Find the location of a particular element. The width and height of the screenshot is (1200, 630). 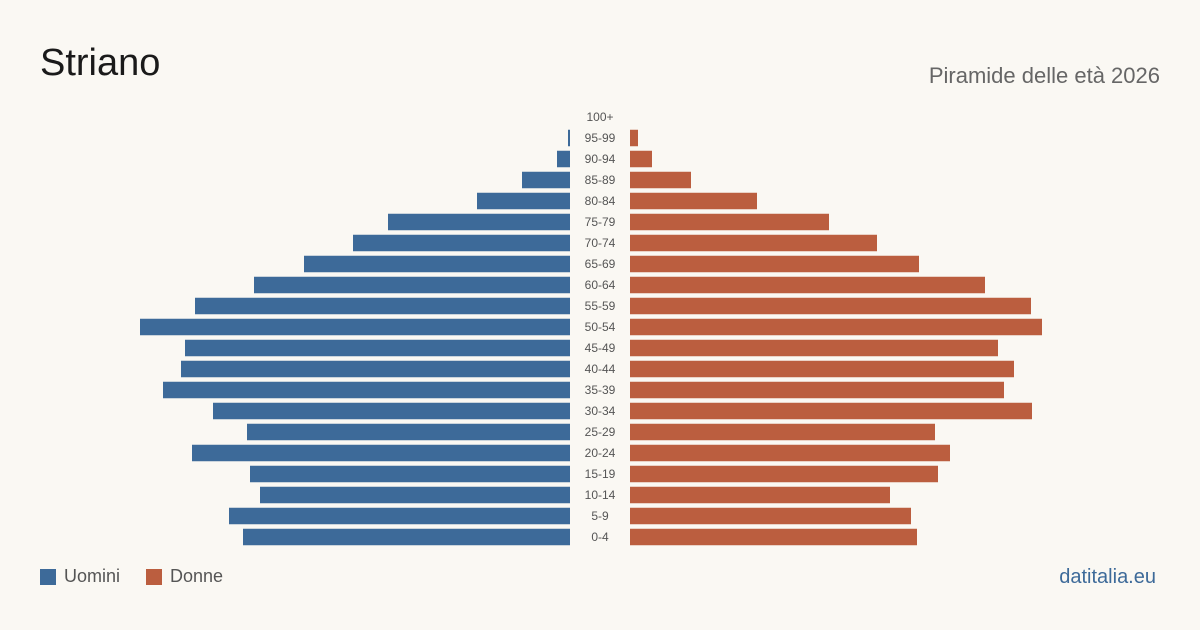

age-label-45-49: 45-49 is located at coordinates (600, 348).